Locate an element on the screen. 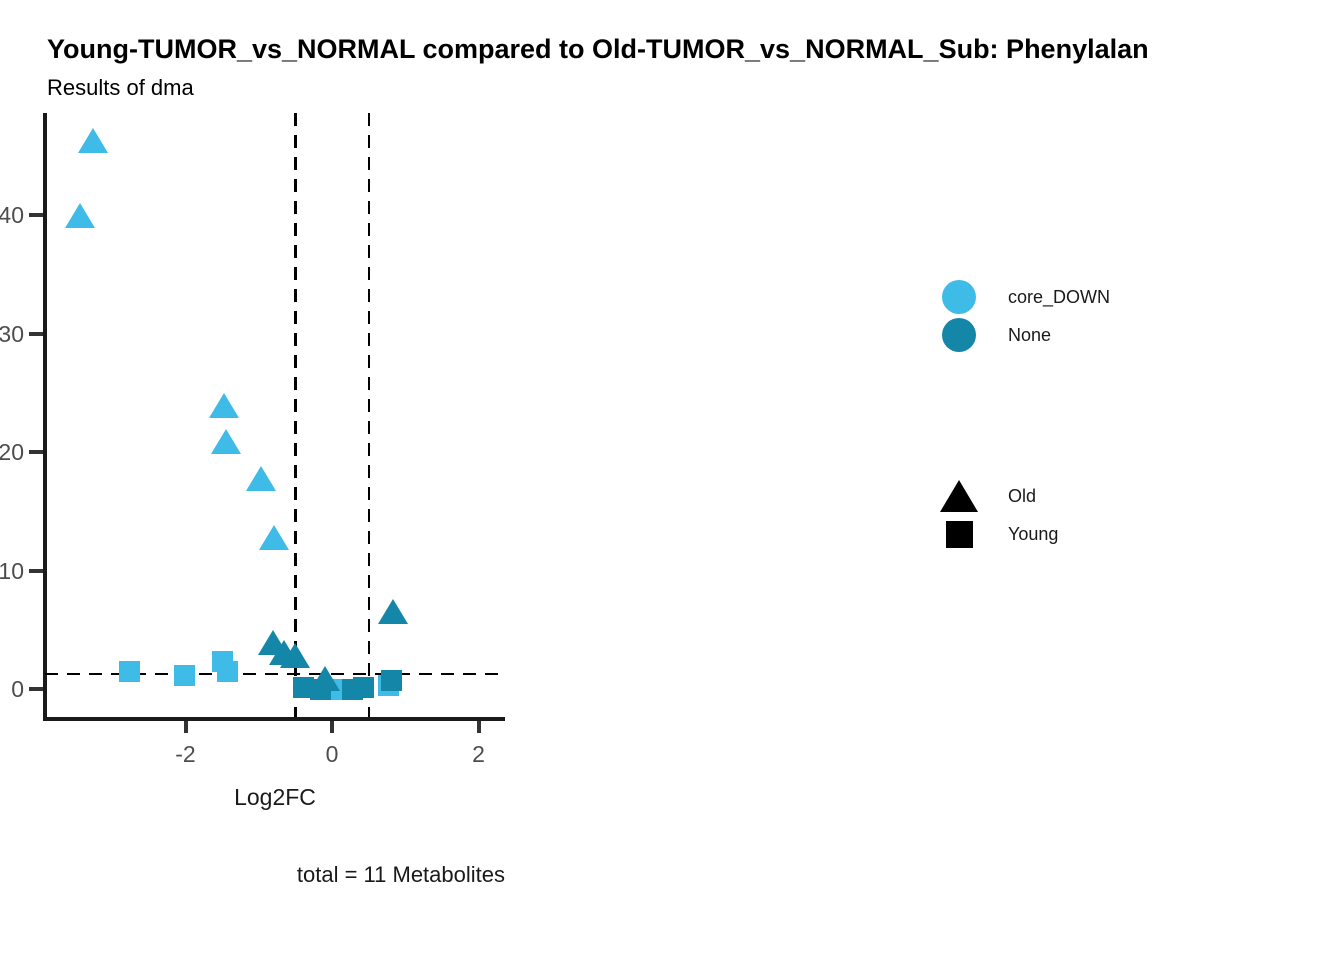 The width and height of the screenshot is (1344, 960). y-tick-label: 20 is located at coordinates (12, 452).